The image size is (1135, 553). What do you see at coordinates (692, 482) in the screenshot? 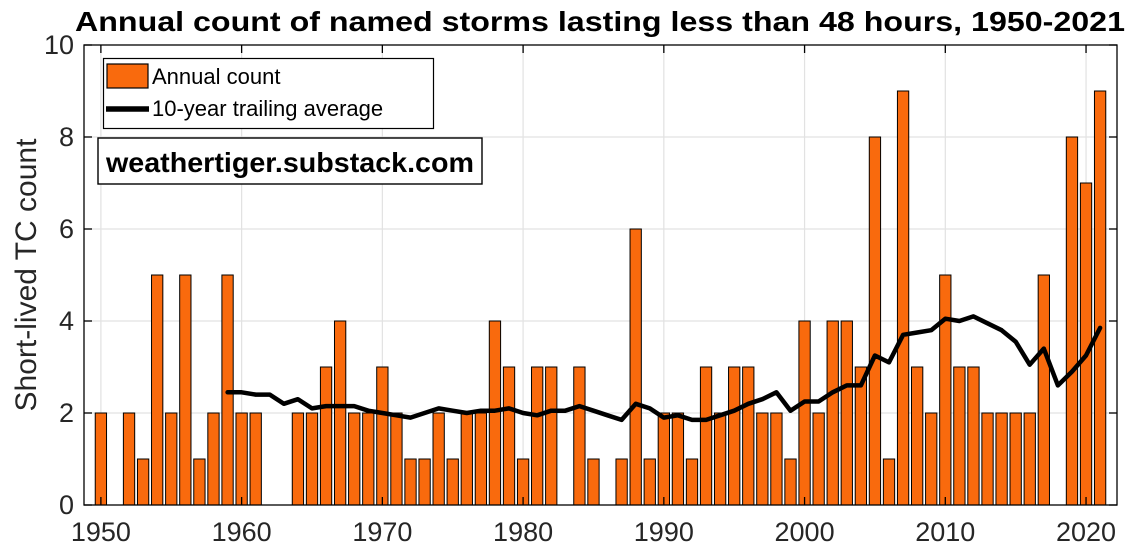
I see `bar-1992` at bounding box center [692, 482].